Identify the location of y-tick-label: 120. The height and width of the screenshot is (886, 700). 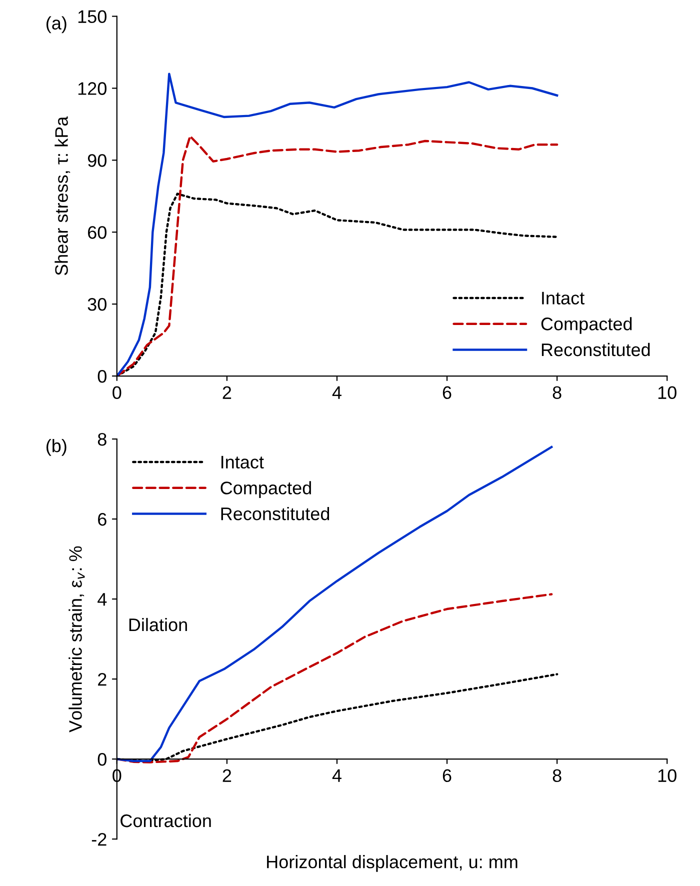
(92, 88).